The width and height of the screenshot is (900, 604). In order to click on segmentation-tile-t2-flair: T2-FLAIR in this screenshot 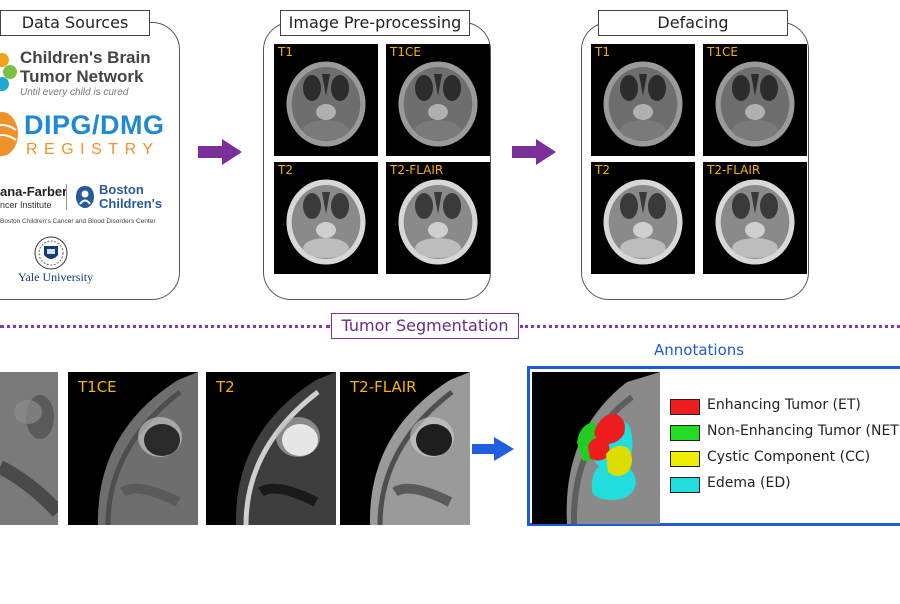, I will do `click(405, 448)`.